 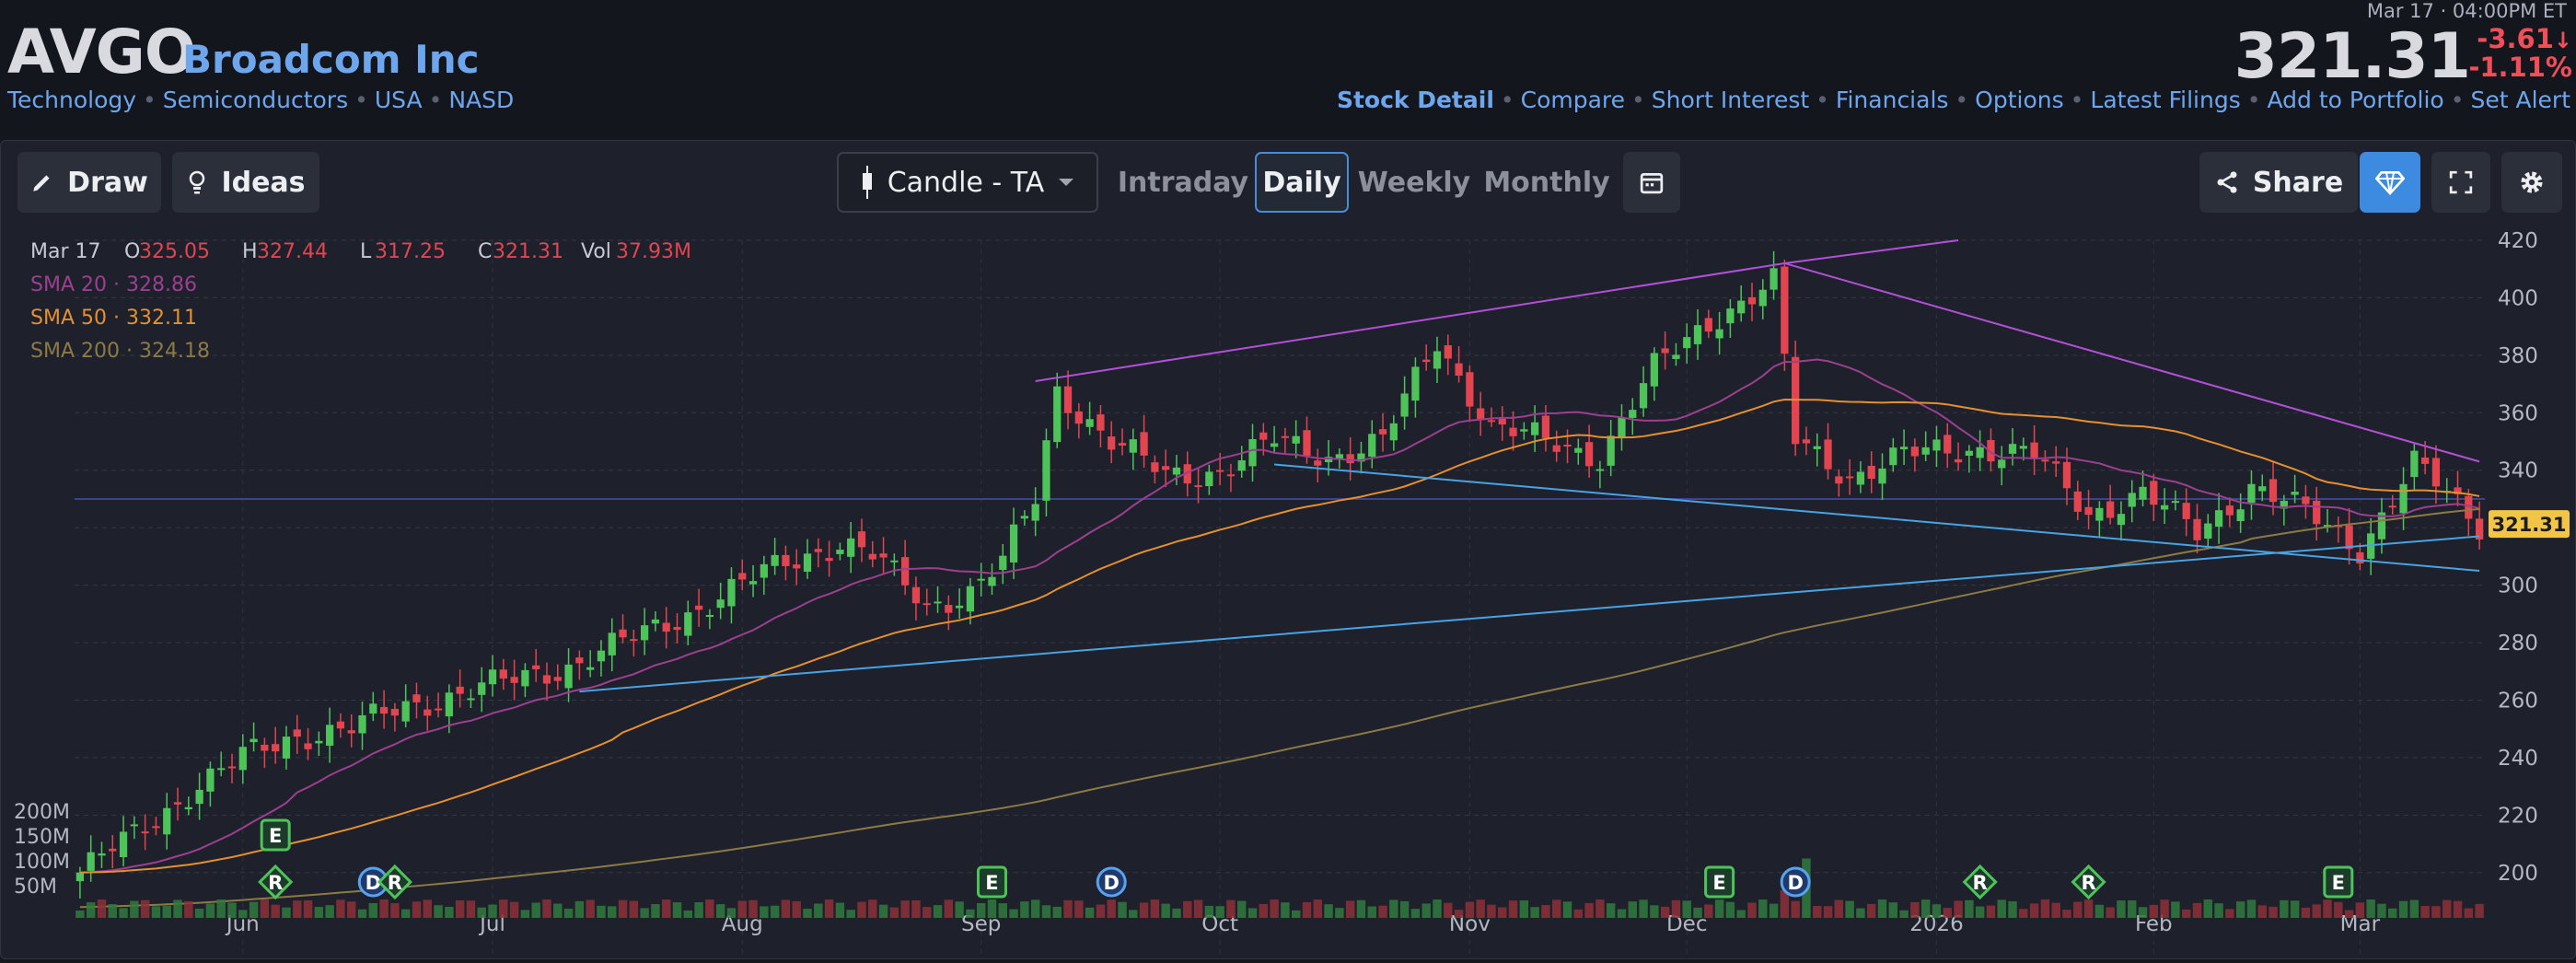 I want to click on share-button: Share, so click(x=2278, y=183).